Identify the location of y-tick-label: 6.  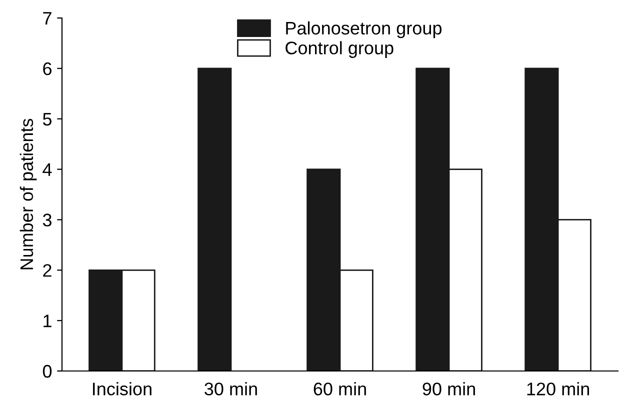
(47, 69).